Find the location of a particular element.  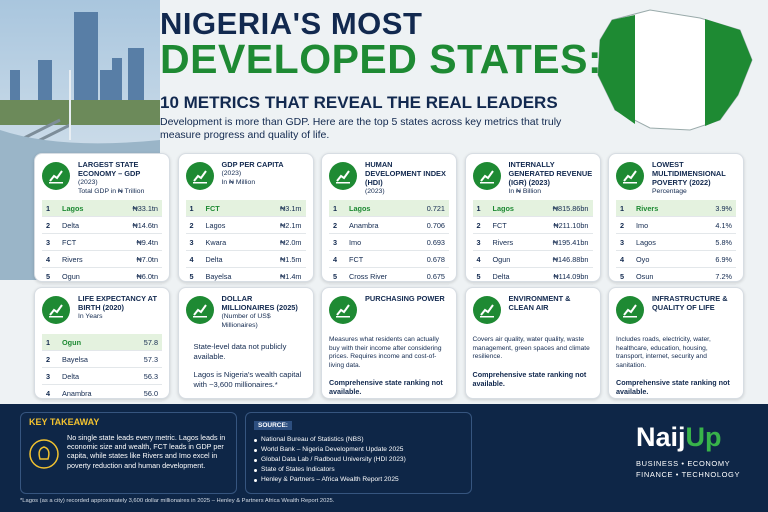

ranking-row: 4 Ogun ₦146.88bn is located at coordinates (532, 259).